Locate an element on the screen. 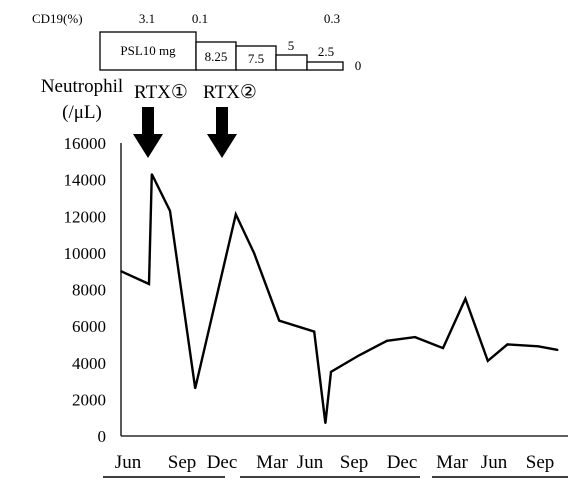 This screenshot has height=492, width=582. y-tick-label-1: 2000 is located at coordinates (89, 399).